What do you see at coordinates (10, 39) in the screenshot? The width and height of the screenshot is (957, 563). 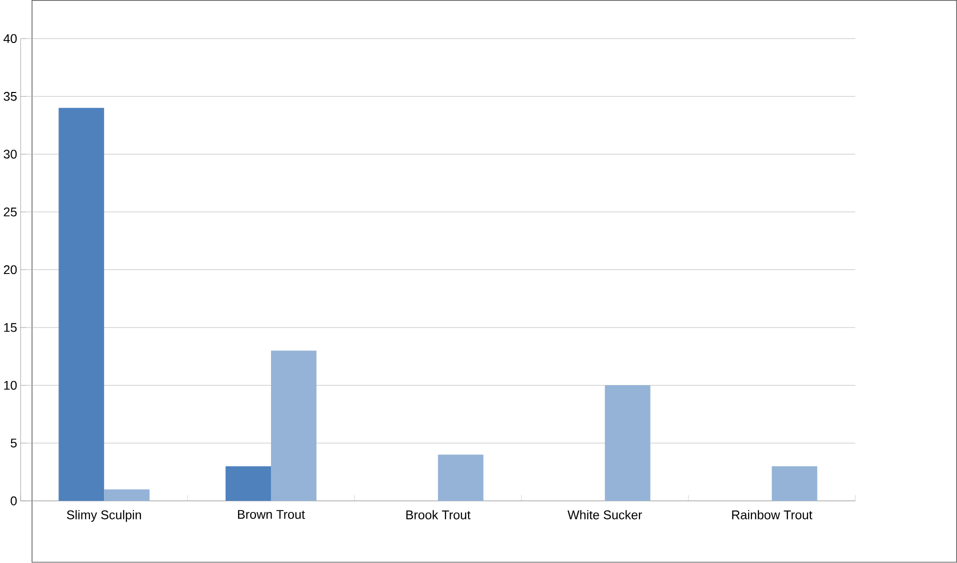 I see `y-tick-label: 40` at bounding box center [10, 39].